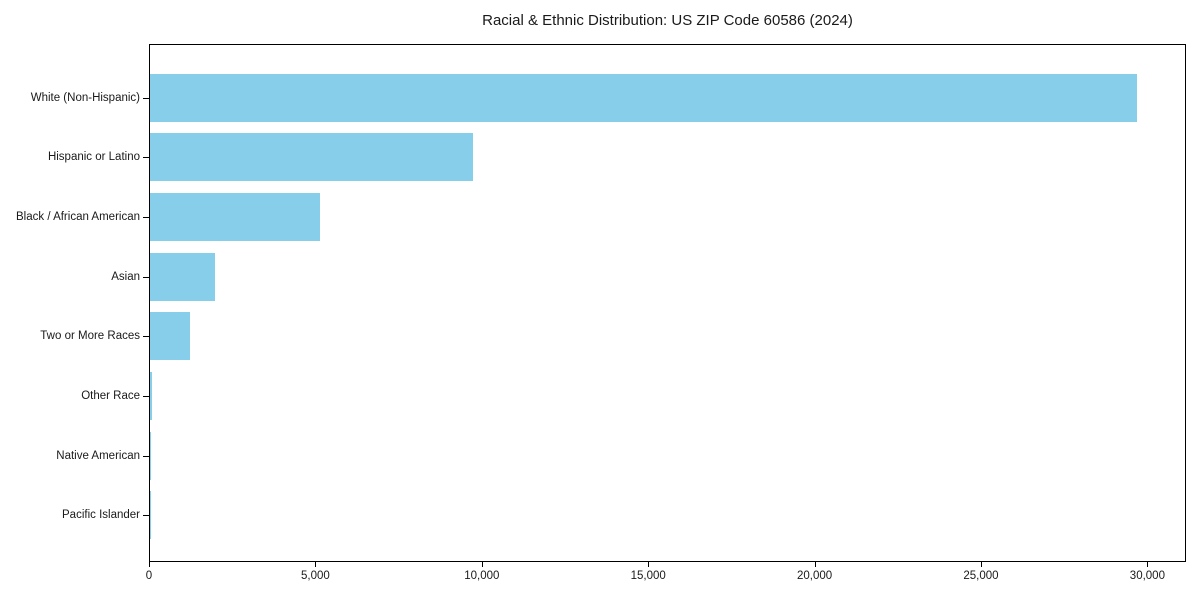 The width and height of the screenshot is (1200, 600). What do you see at coordinates (149, 576) in the screenshot?
I see `x-tick-label: 0` at bounding box center [149, 576].